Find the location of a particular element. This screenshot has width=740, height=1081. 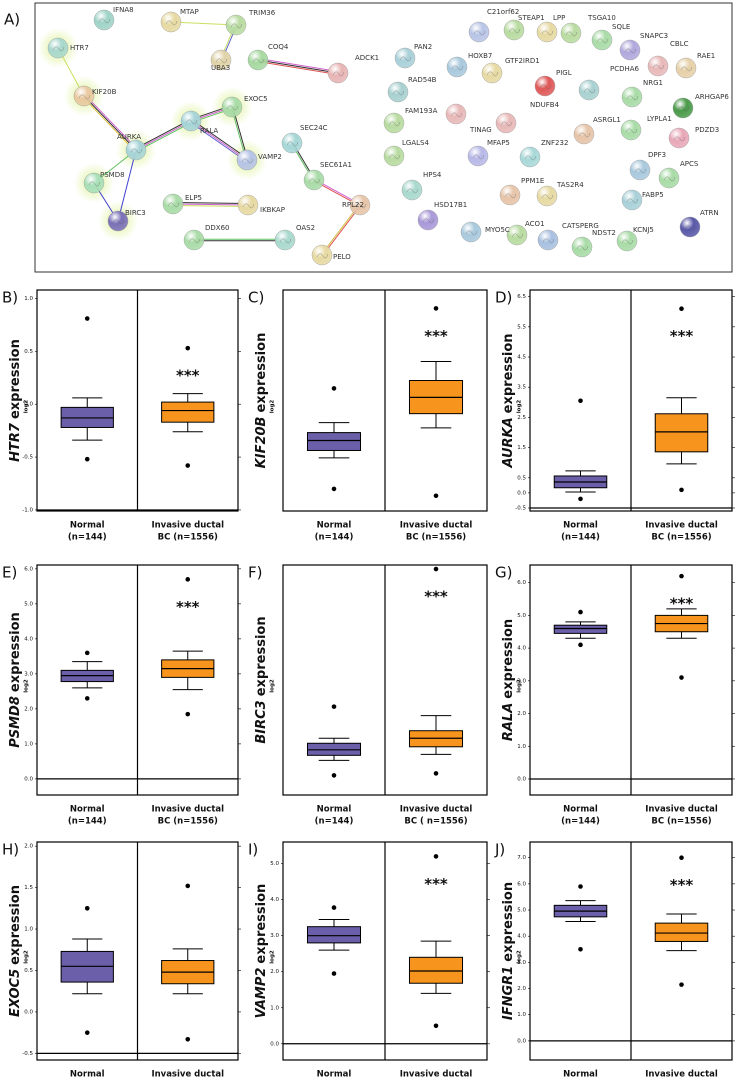

node-label: PELO is located at coordinates (342, 257).